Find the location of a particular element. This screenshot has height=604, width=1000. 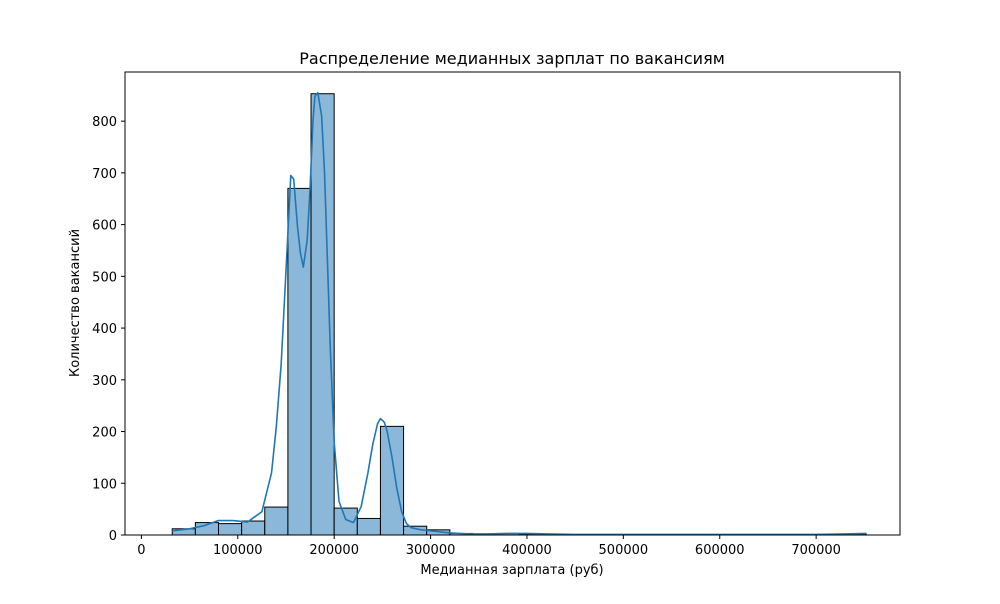

y-tick-label: 0 is located at coordinates (113, 536).